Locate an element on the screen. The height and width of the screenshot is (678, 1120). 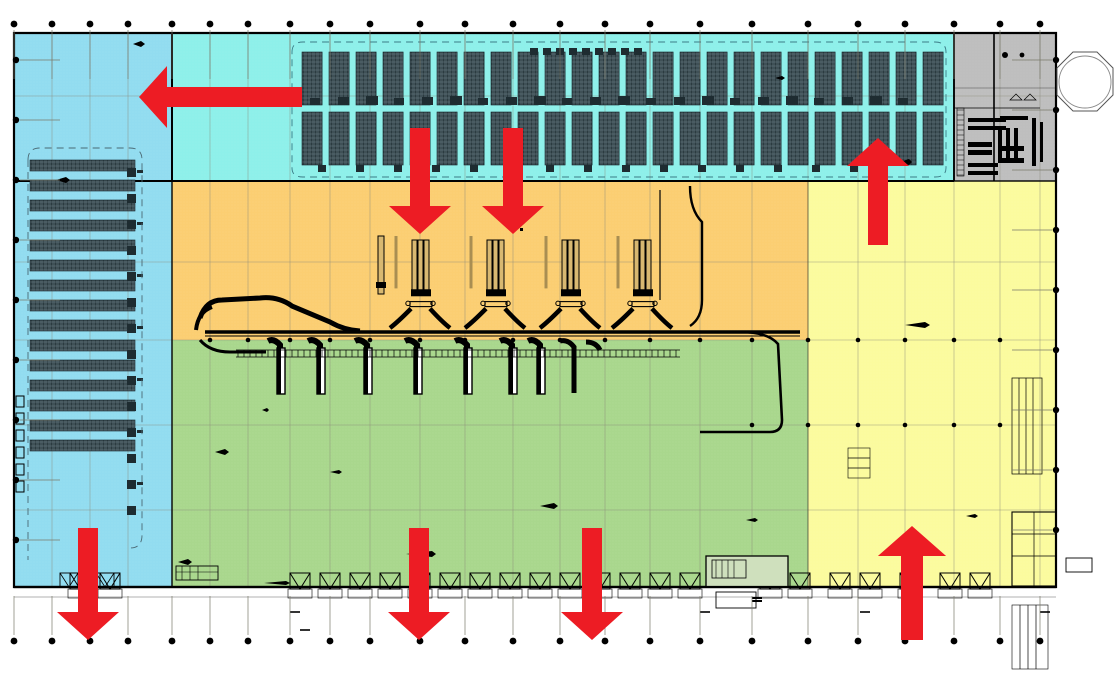
flow-arrow-dock-down-west is located at coordinates (88, 584).